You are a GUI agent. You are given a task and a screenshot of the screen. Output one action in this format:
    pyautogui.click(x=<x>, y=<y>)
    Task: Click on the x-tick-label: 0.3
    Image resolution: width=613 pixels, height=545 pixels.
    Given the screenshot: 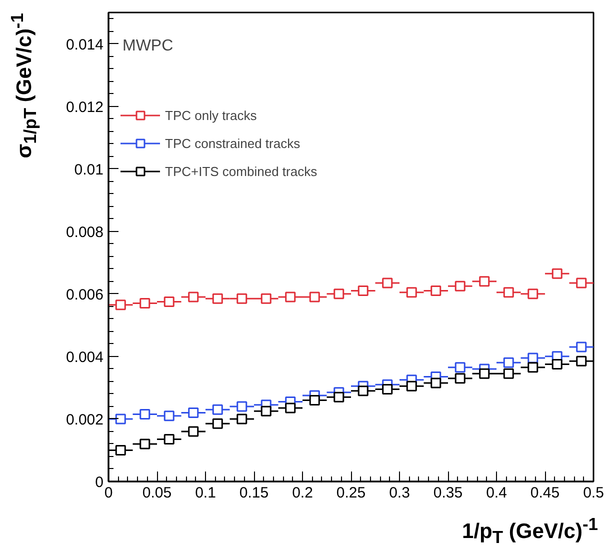 What is the action you would take?
    pyautogui.click(x=399, y=493)
    